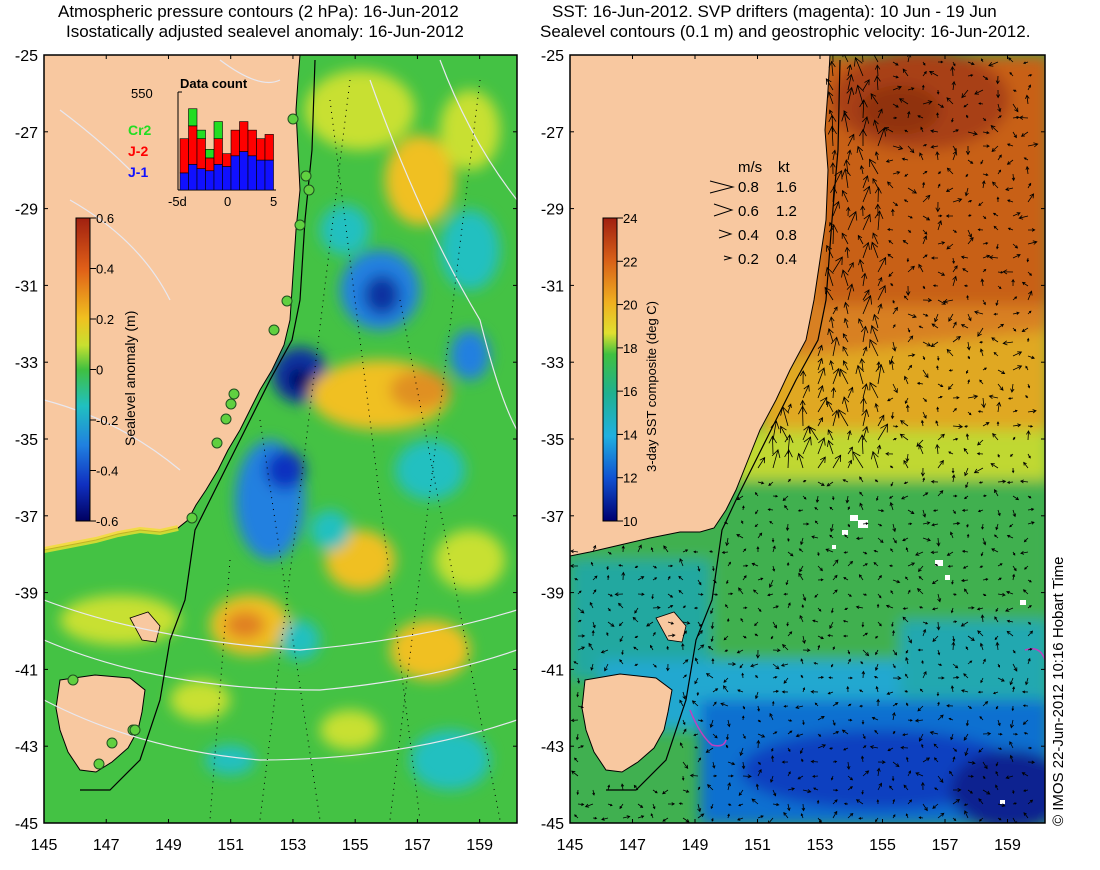 The width and height of the screenshot is (1100, 870). I want to click on tasmania, so click(100, 723).